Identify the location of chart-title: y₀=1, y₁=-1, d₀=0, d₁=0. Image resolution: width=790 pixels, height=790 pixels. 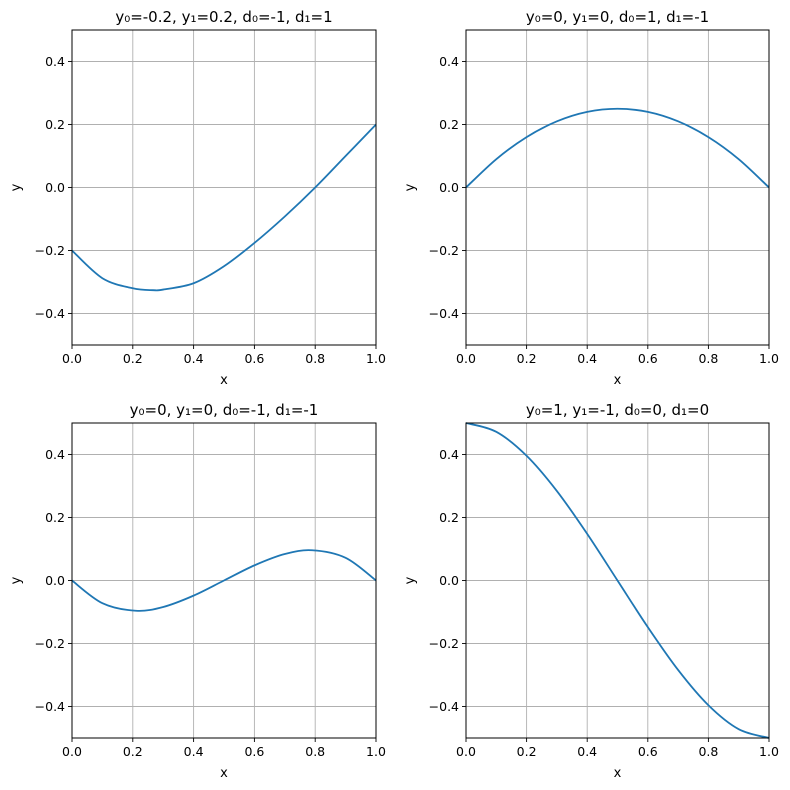
(617, 410).